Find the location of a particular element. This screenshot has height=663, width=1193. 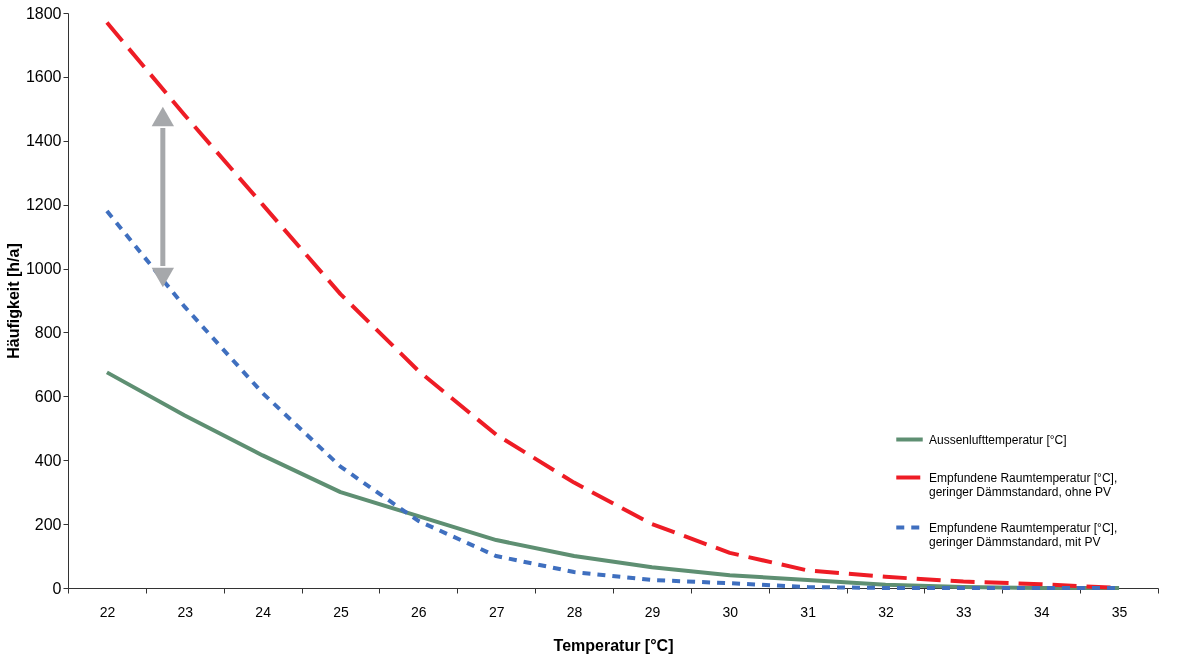

legend-label: Empfundene Raumtemperatur [°C], geringer Dämmstandard, ohne PV is located at coordinates (1023, 484).